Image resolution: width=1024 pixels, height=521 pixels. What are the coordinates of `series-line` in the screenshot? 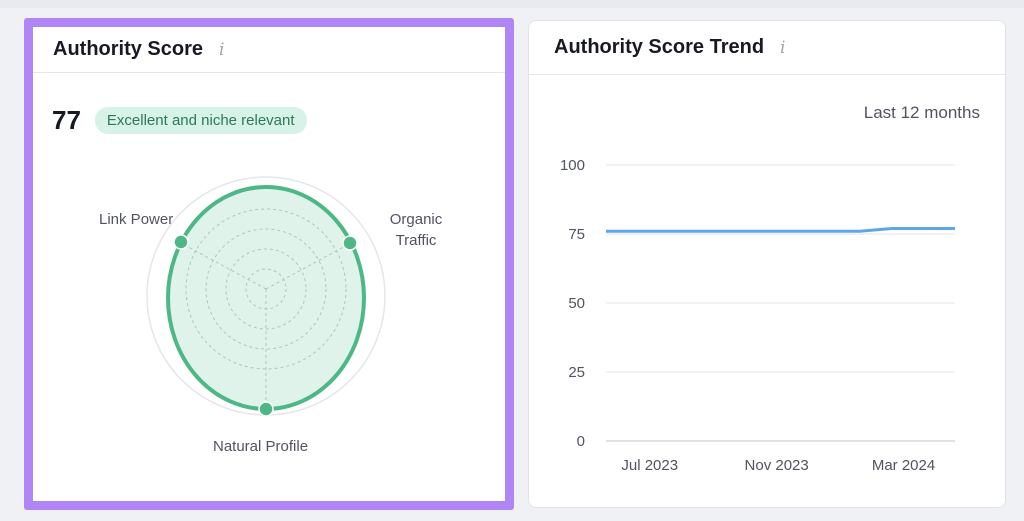 It's located at (780, 229).